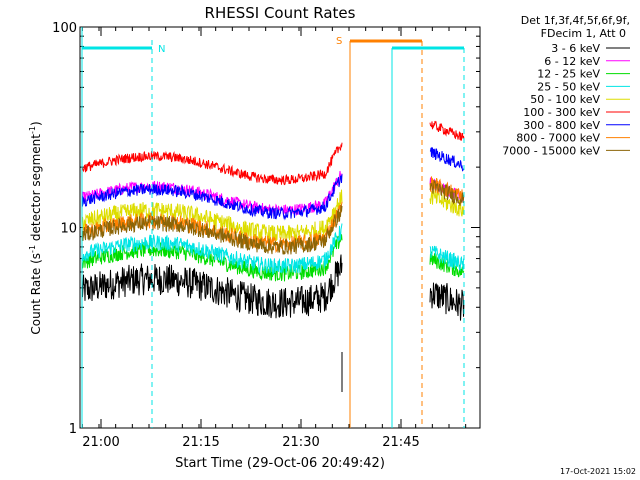 Image resolution: width=640 pixels, height=480 pixels. Describe the element at coordinates (598, 471) in the screenshot. I see `footer-timestamp: 17-Oct-2021 15:02` at that location.